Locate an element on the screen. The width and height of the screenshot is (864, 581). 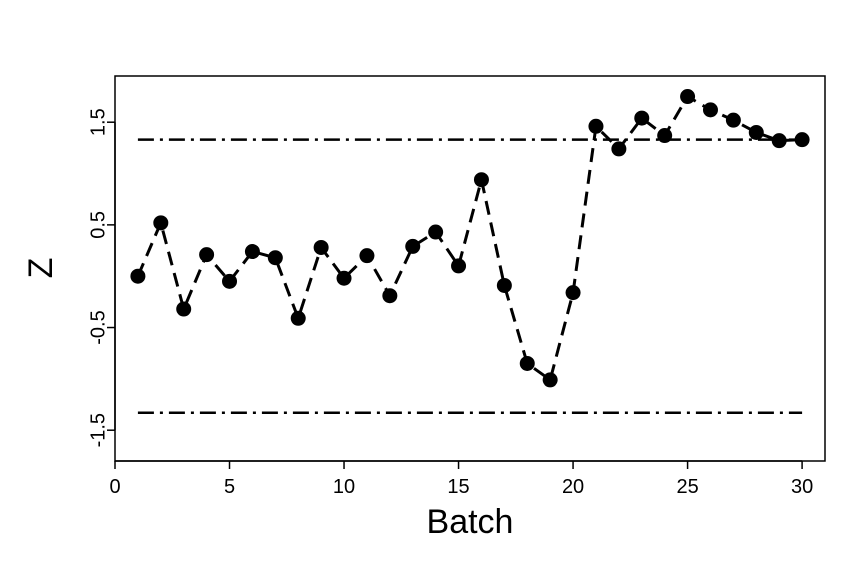
x-axis: 0 5 10 15 20 25 30 is located at coordinates (461, 479).